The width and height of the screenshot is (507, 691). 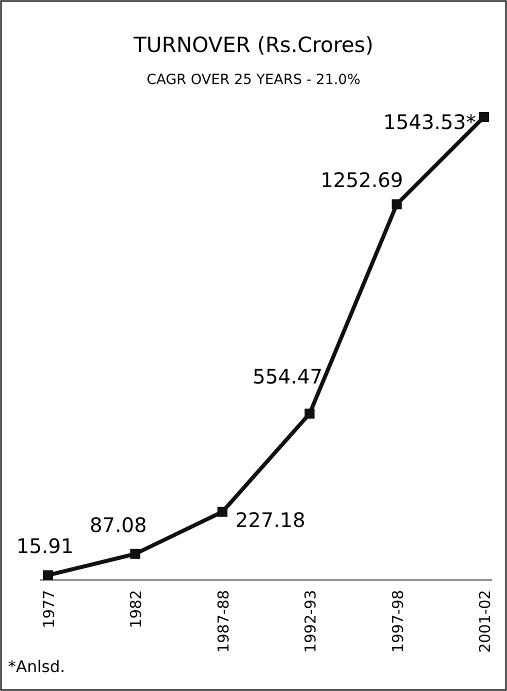 I want to click on chart-subtitle: CAGR OVER 25 YEARS - 21.0%, so click(x=253, y=80).